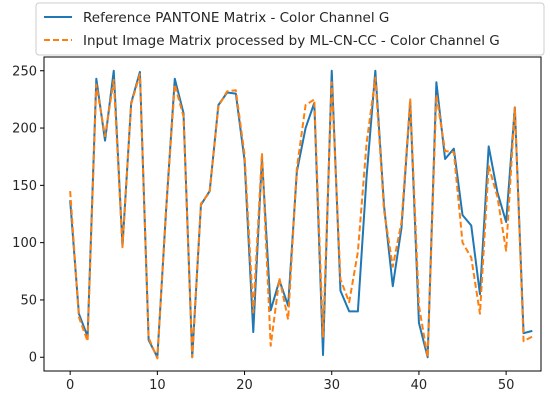 The image size is (550, 404). I want to click on y-tick-label: 150, so click(24, 186).